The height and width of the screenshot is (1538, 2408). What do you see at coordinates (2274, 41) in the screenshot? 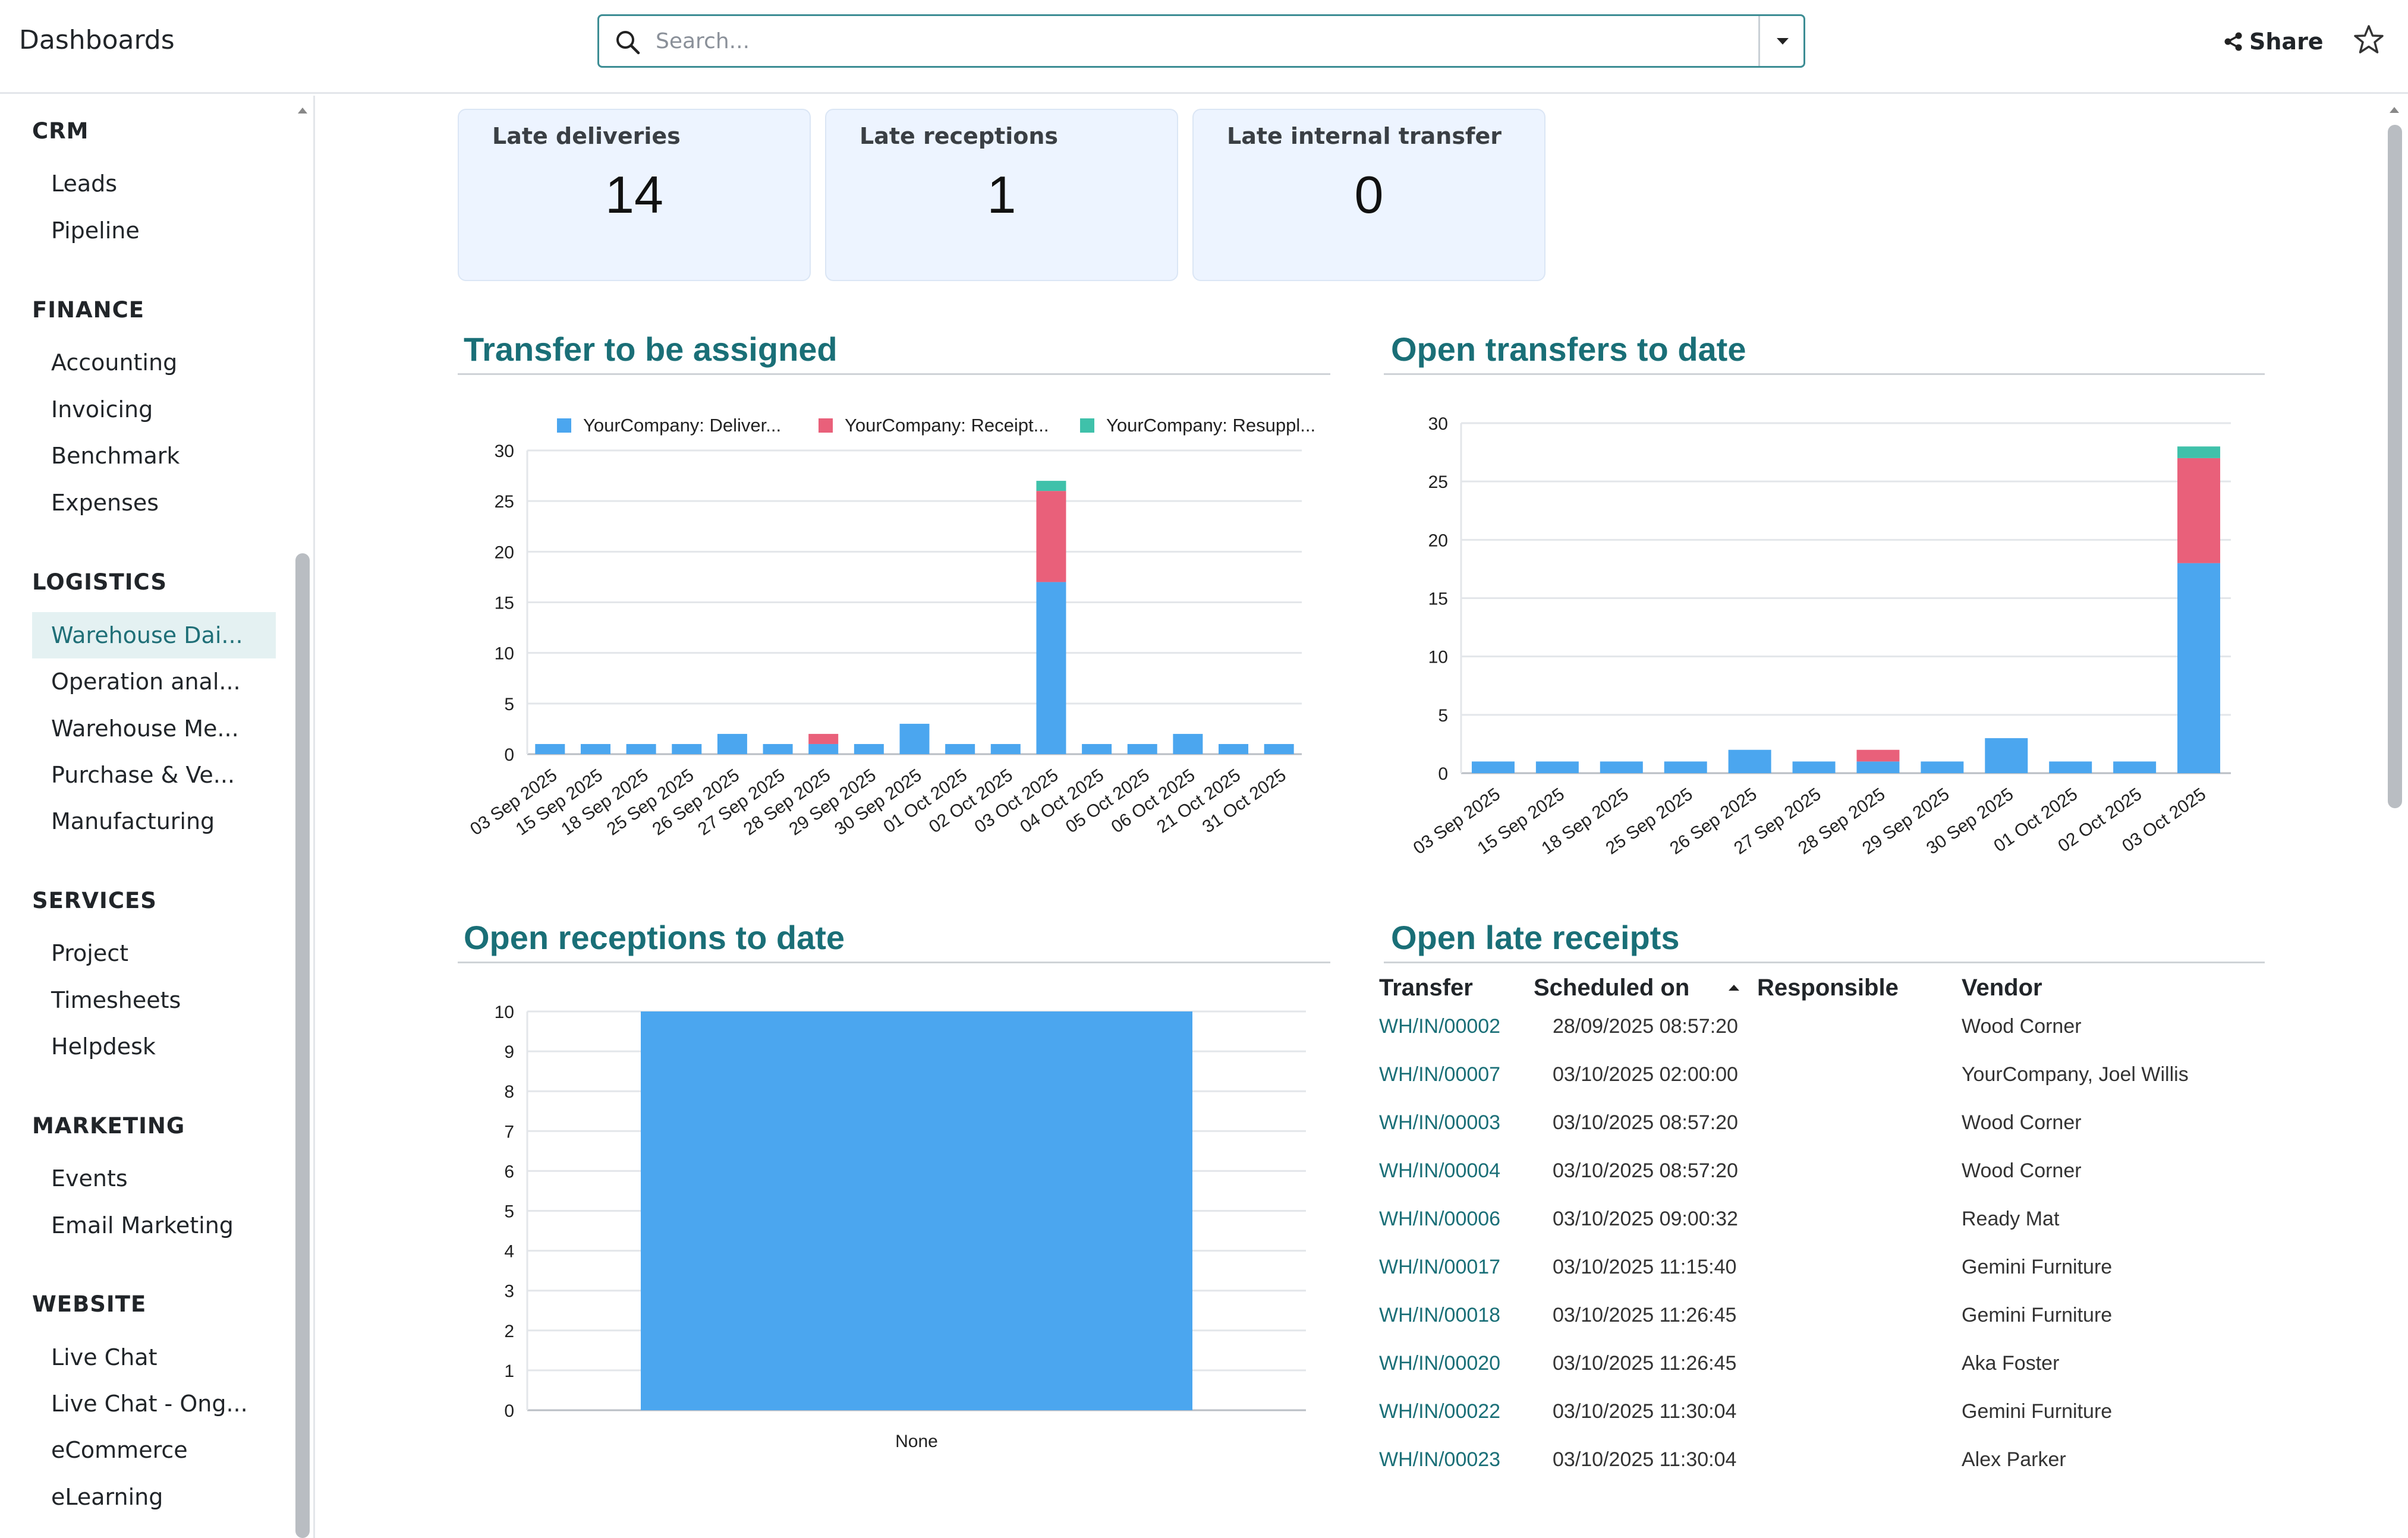
I see `share-button: Share` at bounding box center [2274, 41].